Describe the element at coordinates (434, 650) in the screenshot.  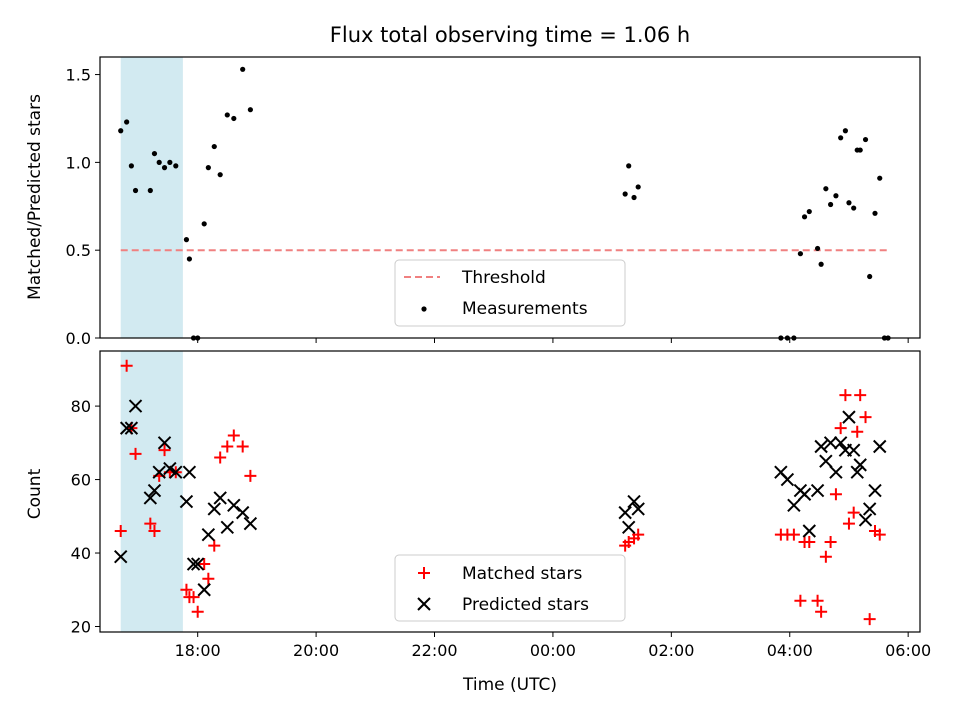
I see `x-tick-label: 22:00` at that location.